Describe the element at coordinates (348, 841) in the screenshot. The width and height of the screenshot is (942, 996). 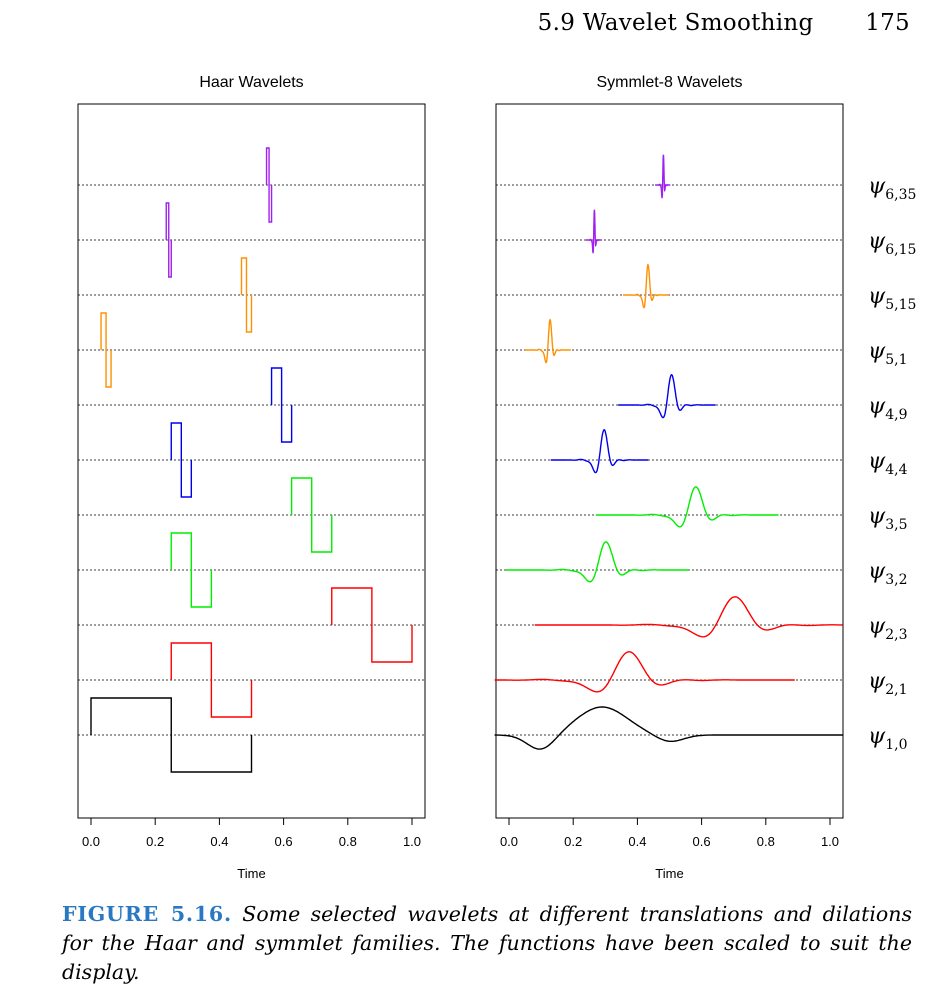
I see `haar-x-tick-label: 0.8` at that location.